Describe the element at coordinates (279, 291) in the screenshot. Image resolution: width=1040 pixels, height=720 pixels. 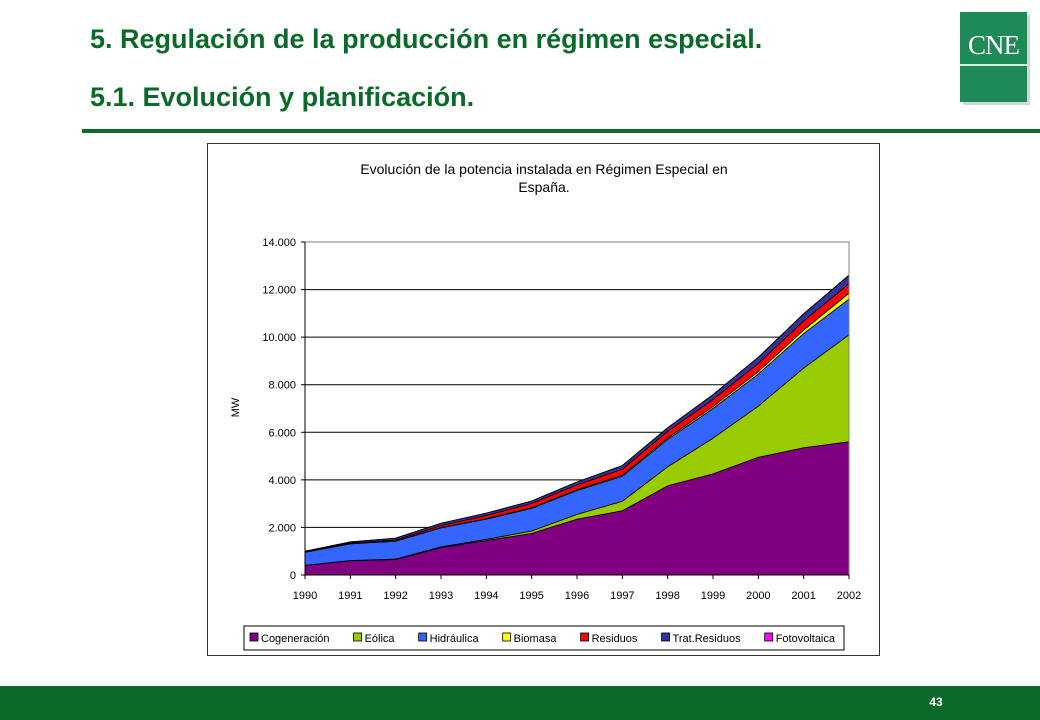
I see `y-tick-label: 12.000` at that location.